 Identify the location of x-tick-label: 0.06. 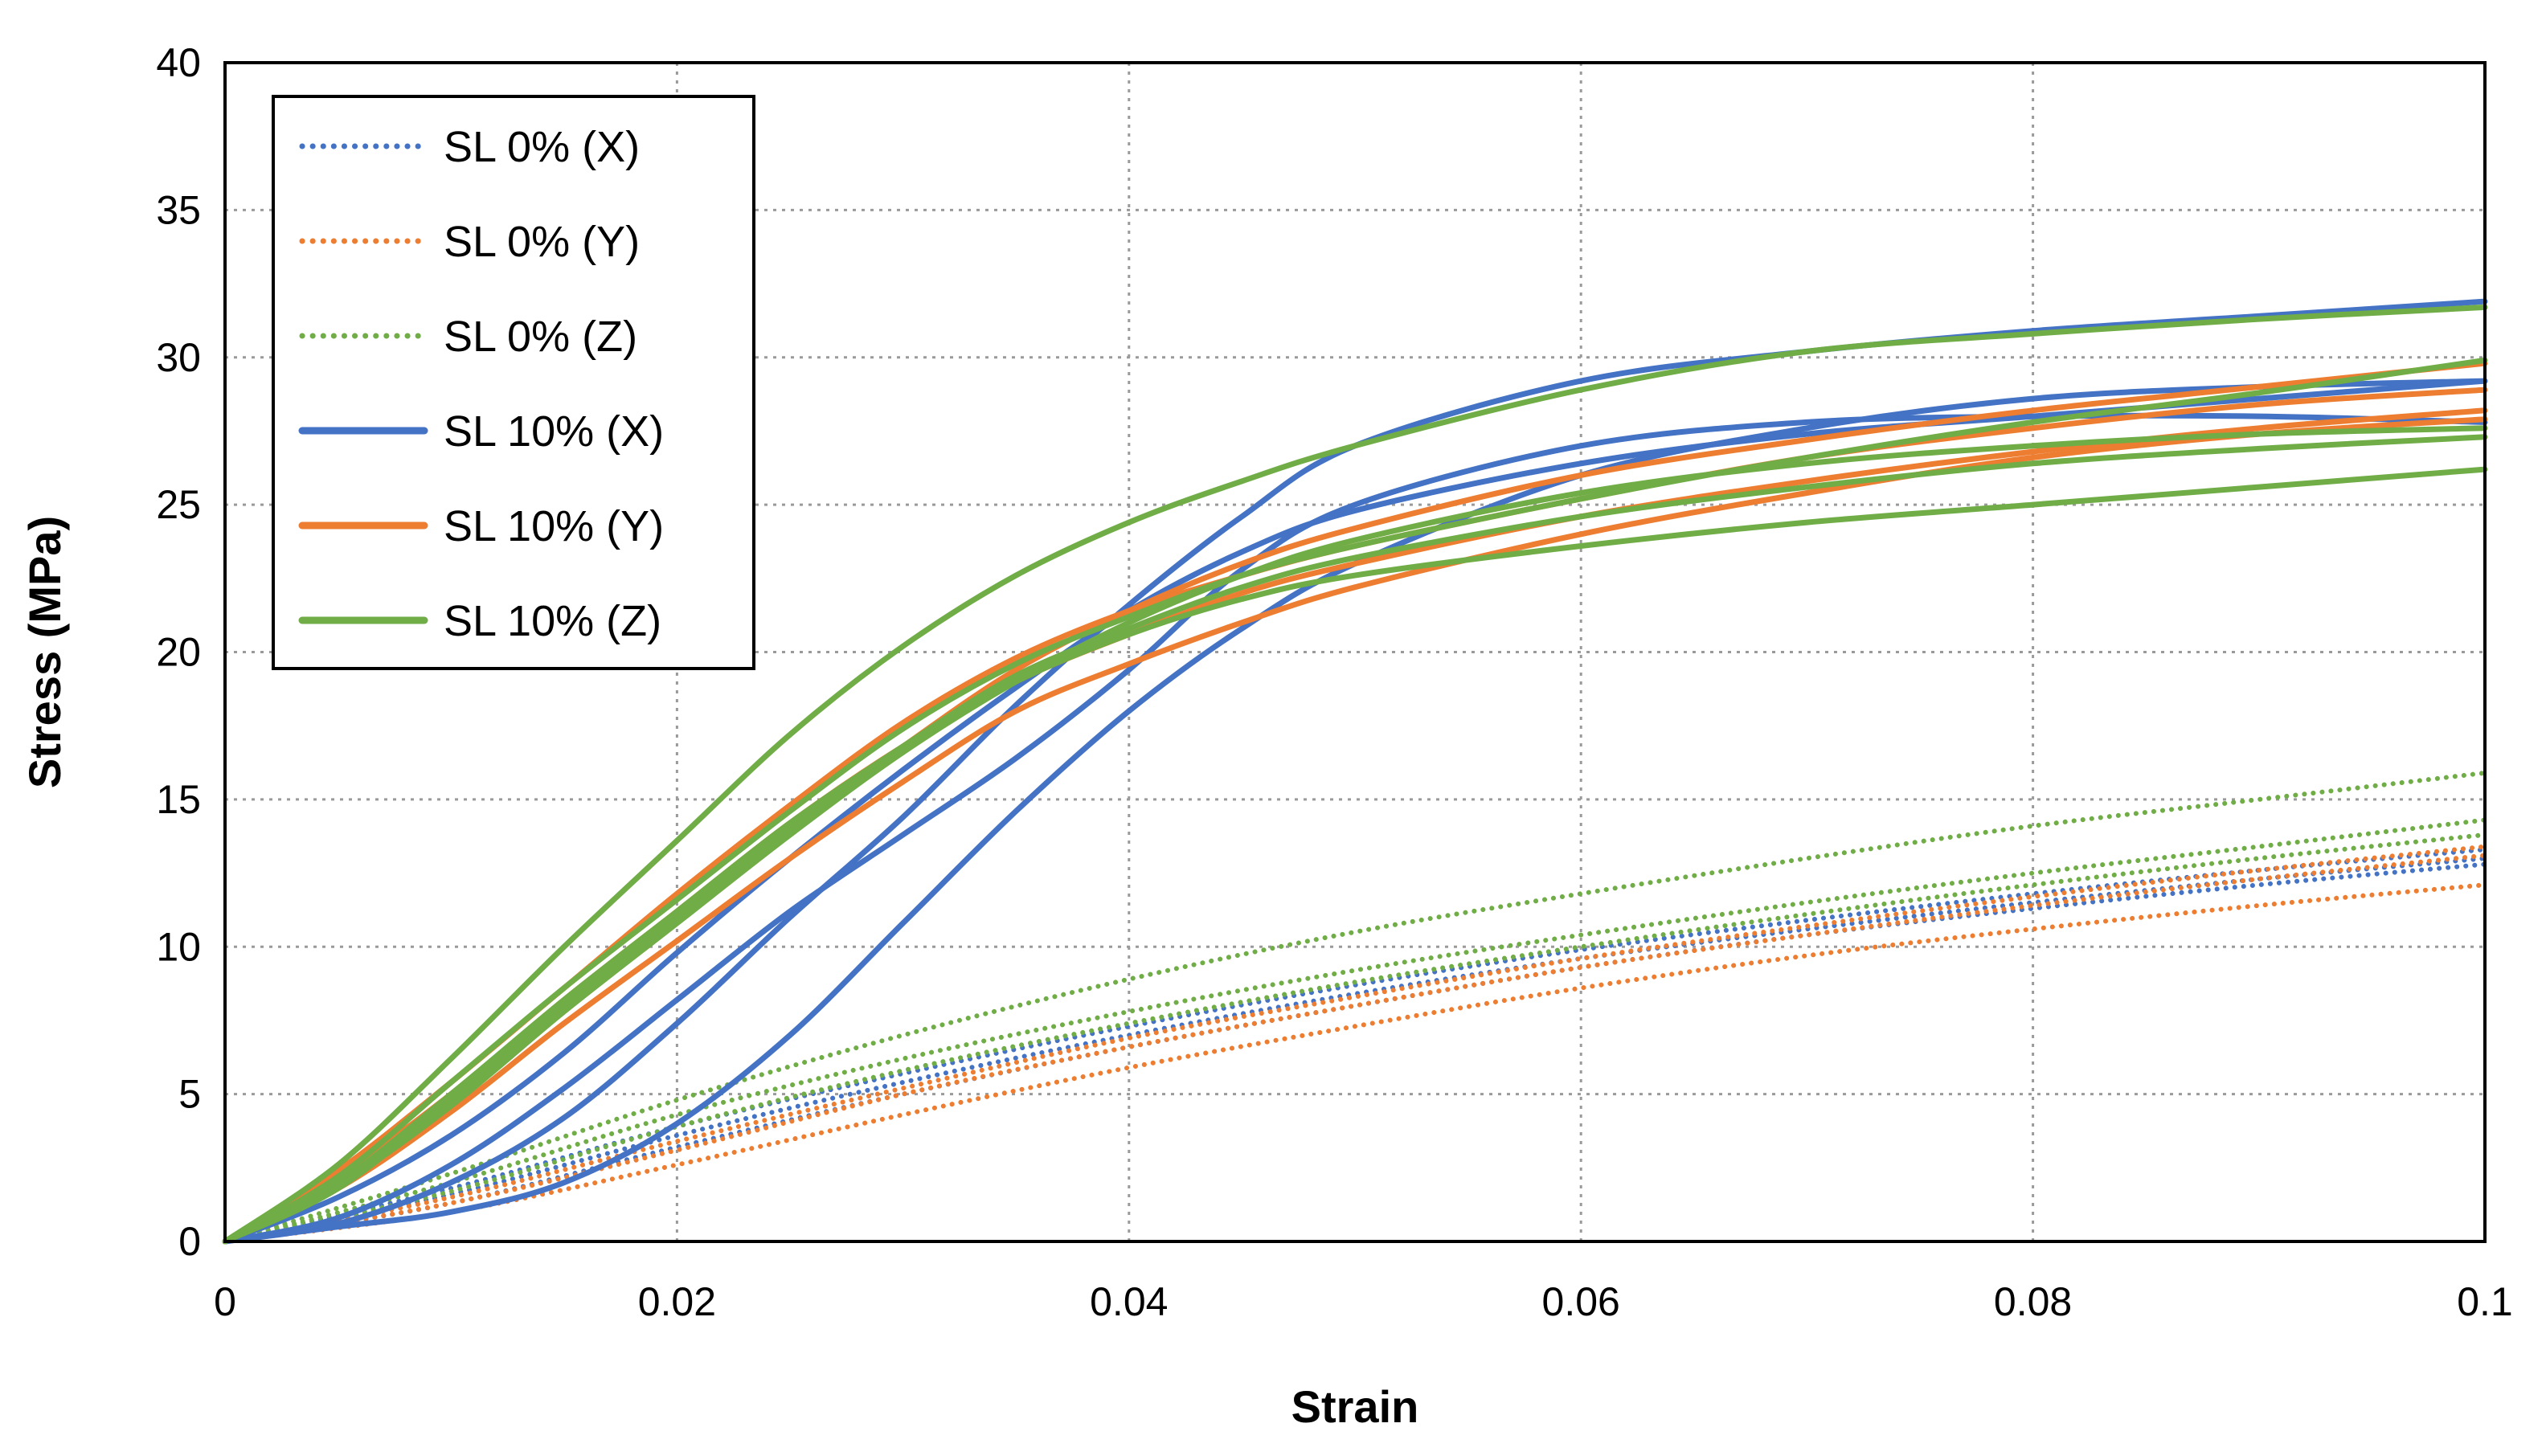
(1581, 1301).